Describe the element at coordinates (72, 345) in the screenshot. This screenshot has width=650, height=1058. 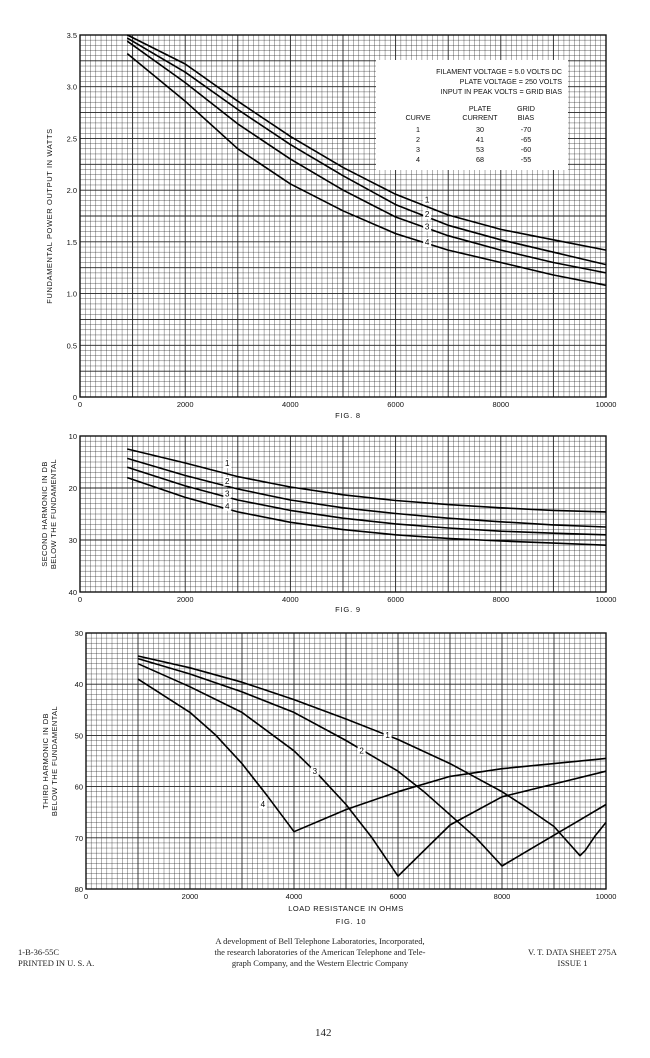
I see `y-tick-label: 0.5` at that location.